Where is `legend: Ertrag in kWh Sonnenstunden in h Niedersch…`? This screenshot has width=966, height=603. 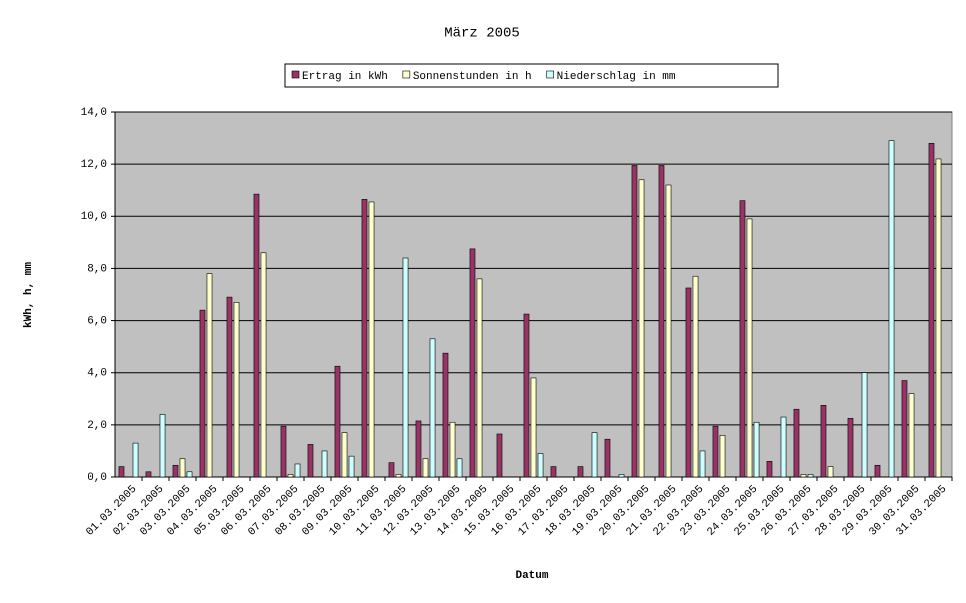 legend: Ertrag in kWh Sonnenstunden in h Niedersch… is located at coordinates (531, 75).